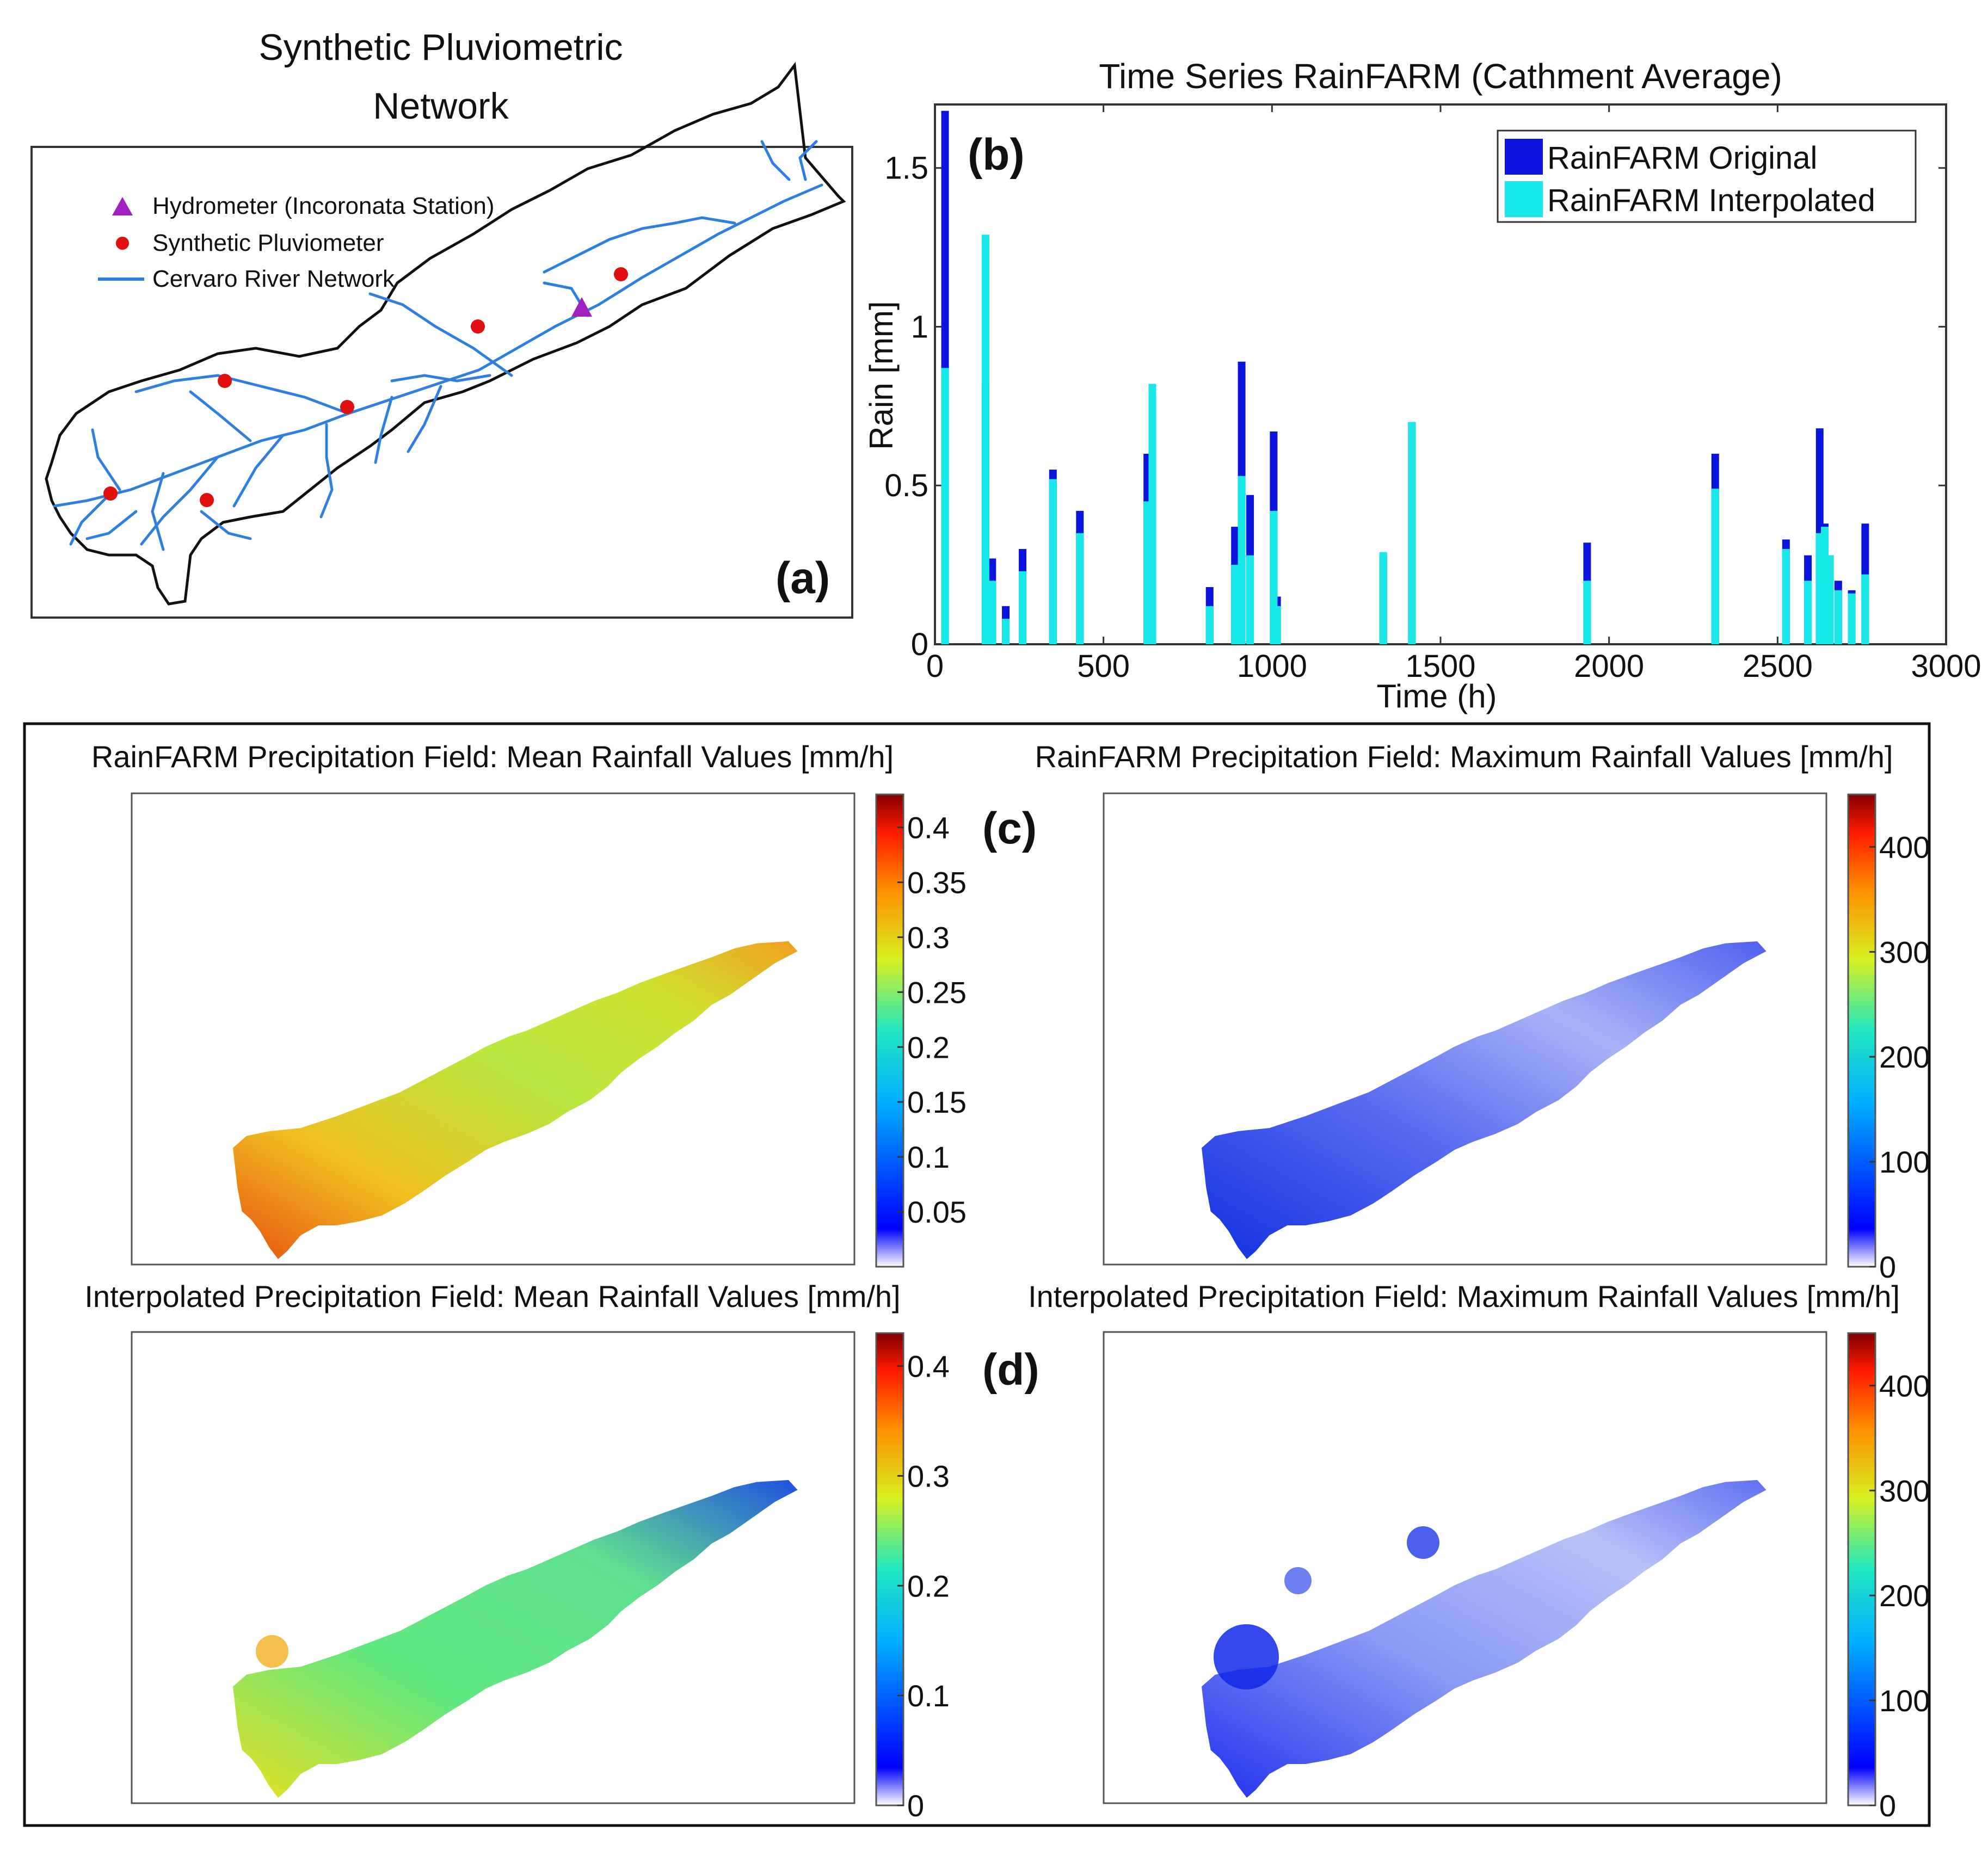 The image size is (1988, 1850). I want to click on y-ticks: 0 0.5 1 1.5, so click(1415, 406).